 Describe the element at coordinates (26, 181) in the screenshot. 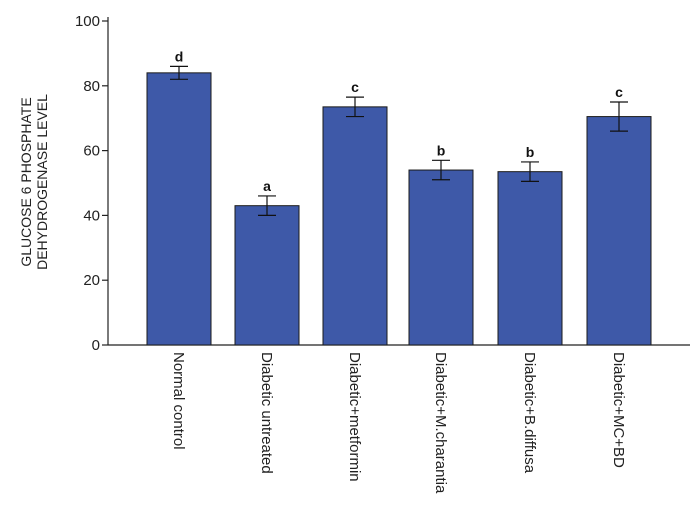

I see `y-axis-title-line-1: GLUCOSE 6 PHOSPHATE` at that location.